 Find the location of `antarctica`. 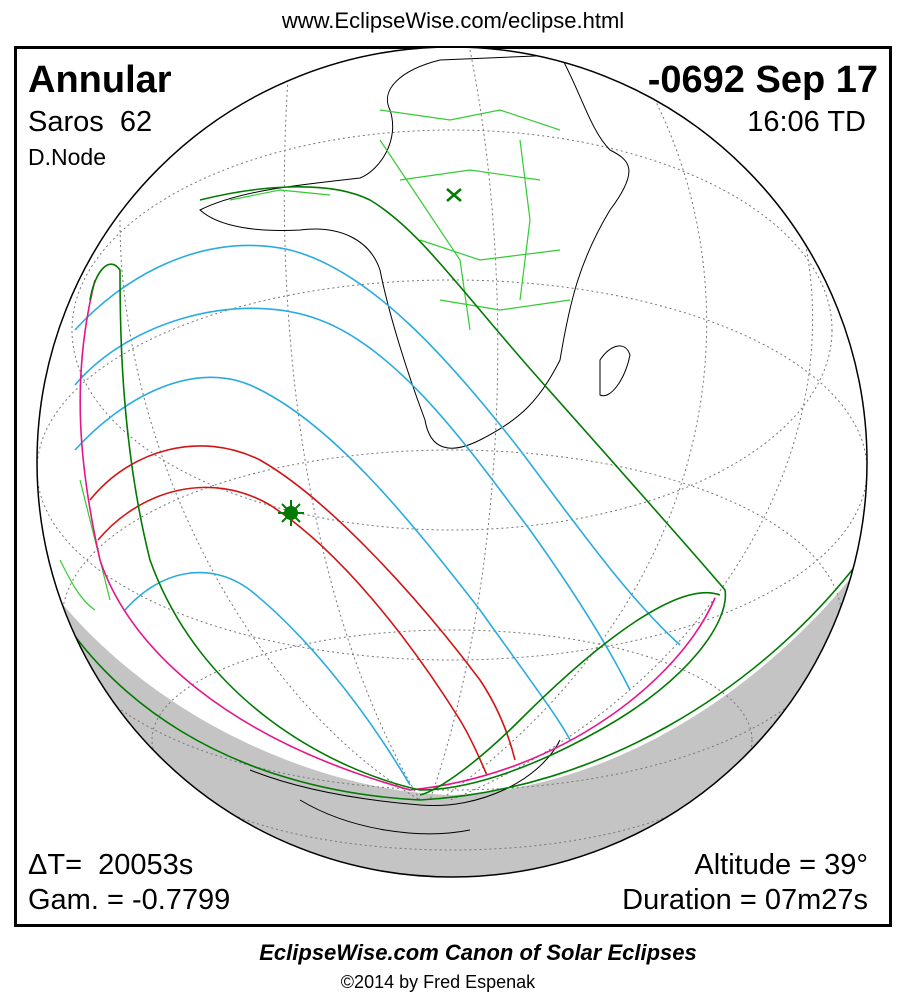

antarctica is located at coordinates (405, 787).